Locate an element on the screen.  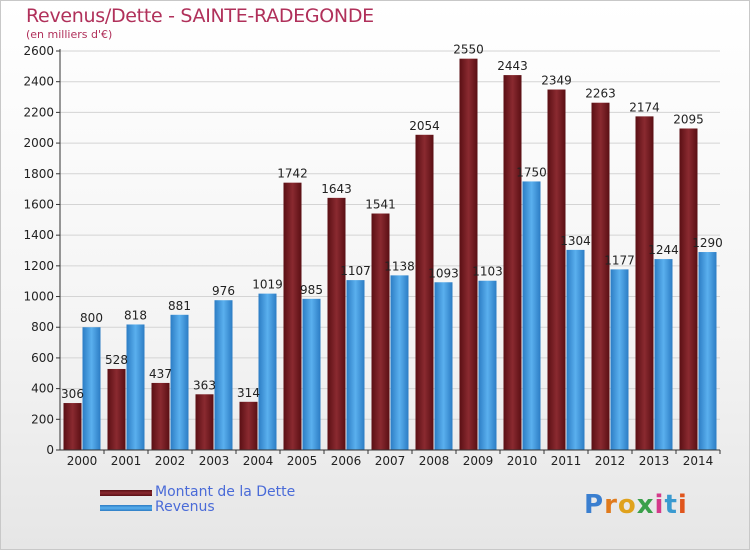
data-label-dette: 2443 is located at coordinates (512, 66).